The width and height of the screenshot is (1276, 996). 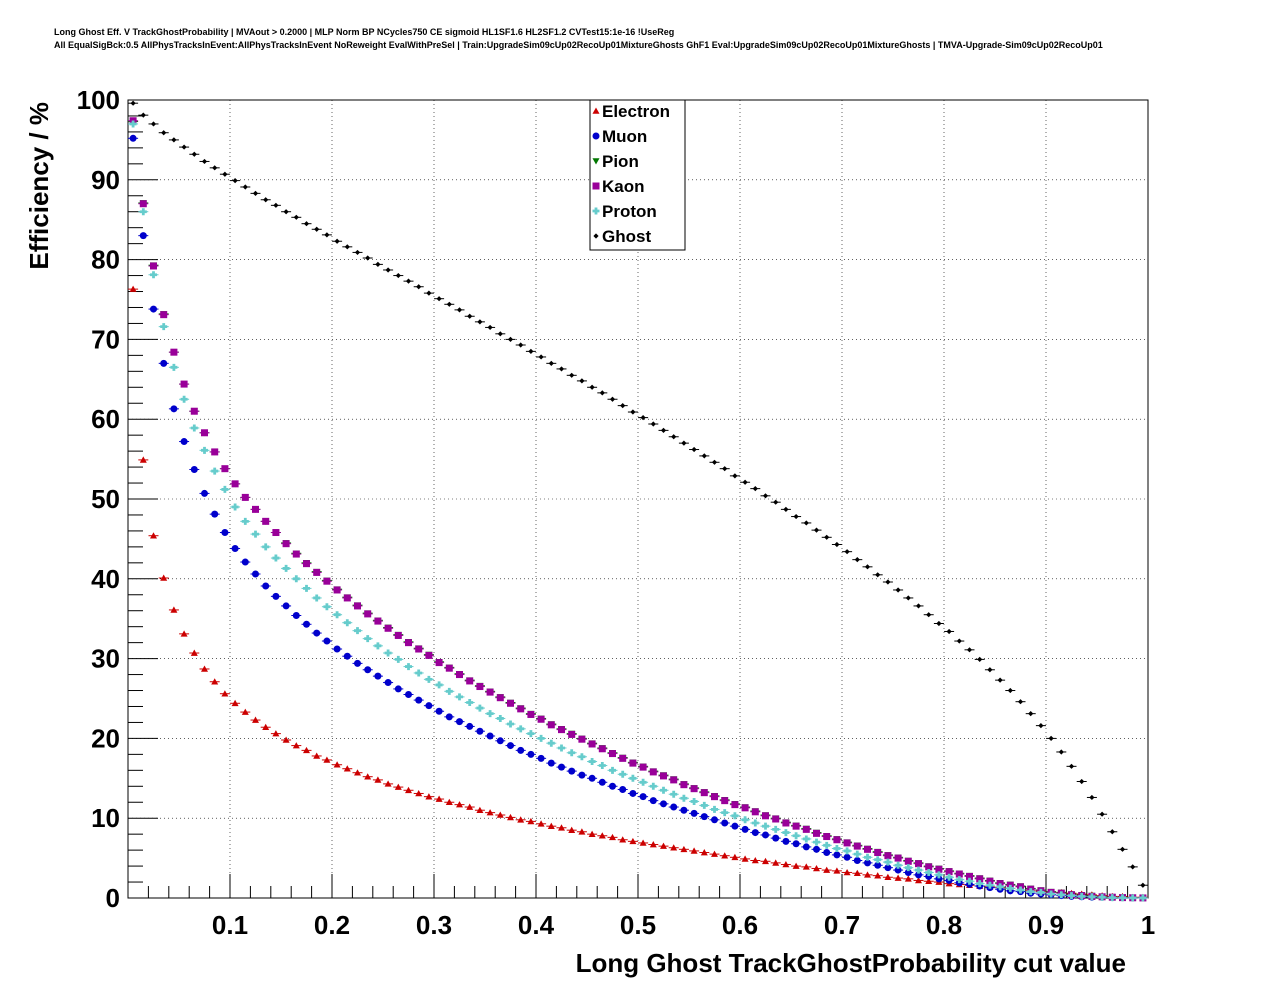 What do you see at coordinates (105, 260) in the screenshot?
I see `y-tick-label: 80` at bounding box center [105, 260].